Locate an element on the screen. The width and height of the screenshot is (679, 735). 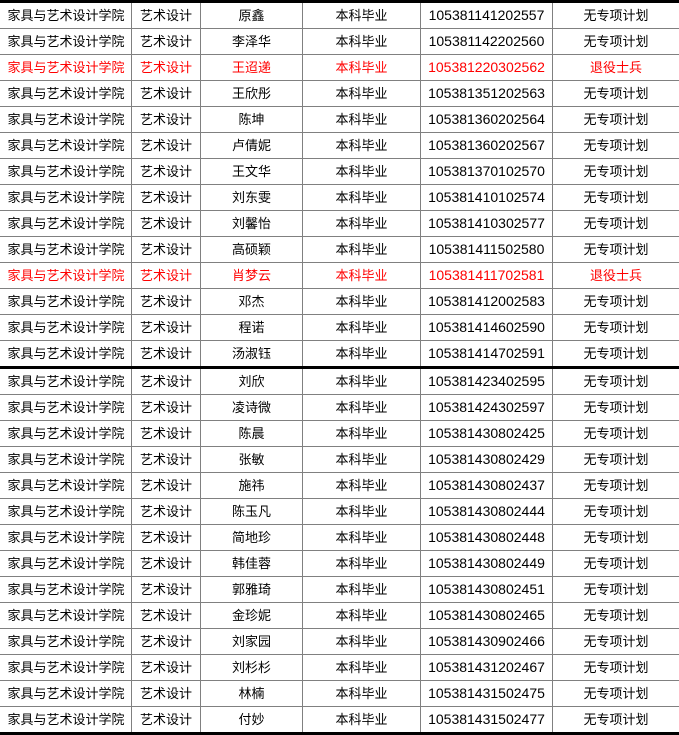
cell-exam-id: 105381430802425 is located at coordinates (487, 434).